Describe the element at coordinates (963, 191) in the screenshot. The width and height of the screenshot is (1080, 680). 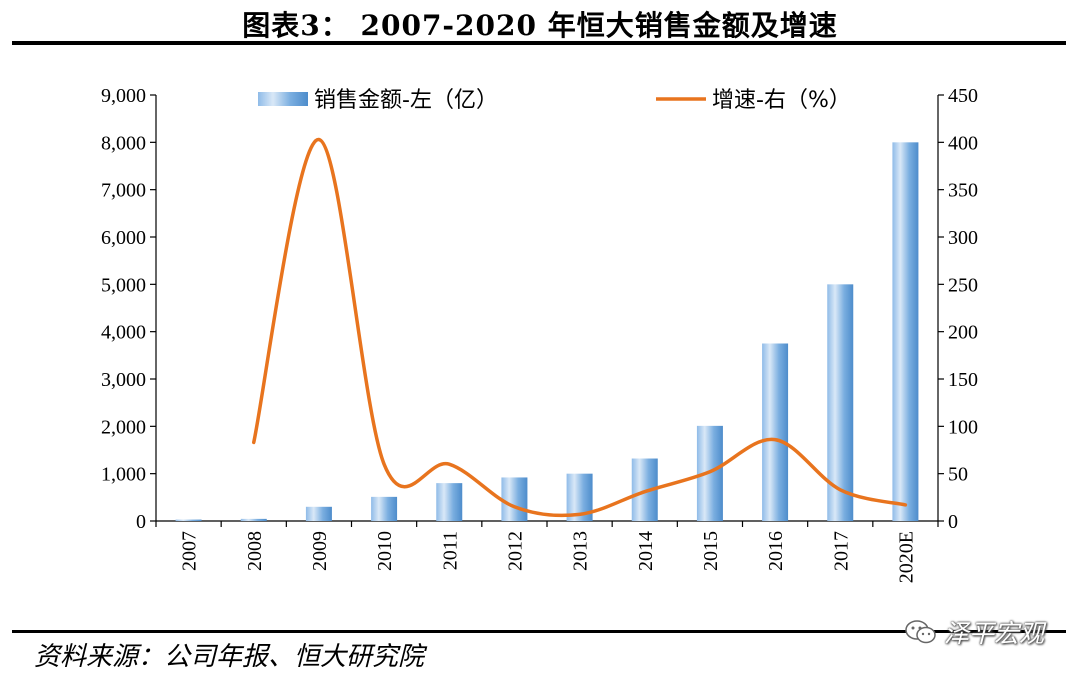
I see `right-tick-label: 350` at that location.